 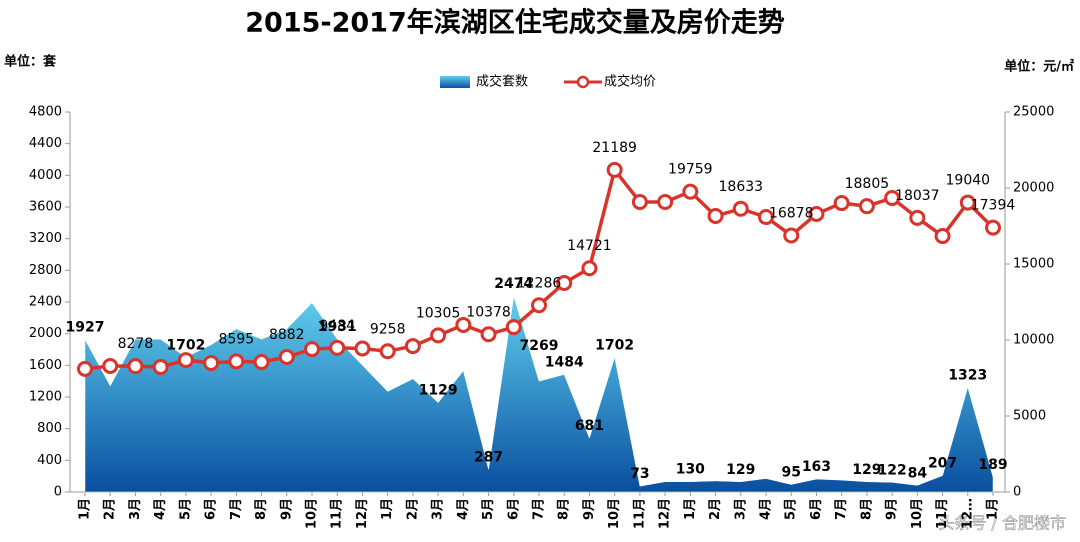 I want to click on y2-axis-unit: 单位：元/㎡, so click(x=1039, y=67).